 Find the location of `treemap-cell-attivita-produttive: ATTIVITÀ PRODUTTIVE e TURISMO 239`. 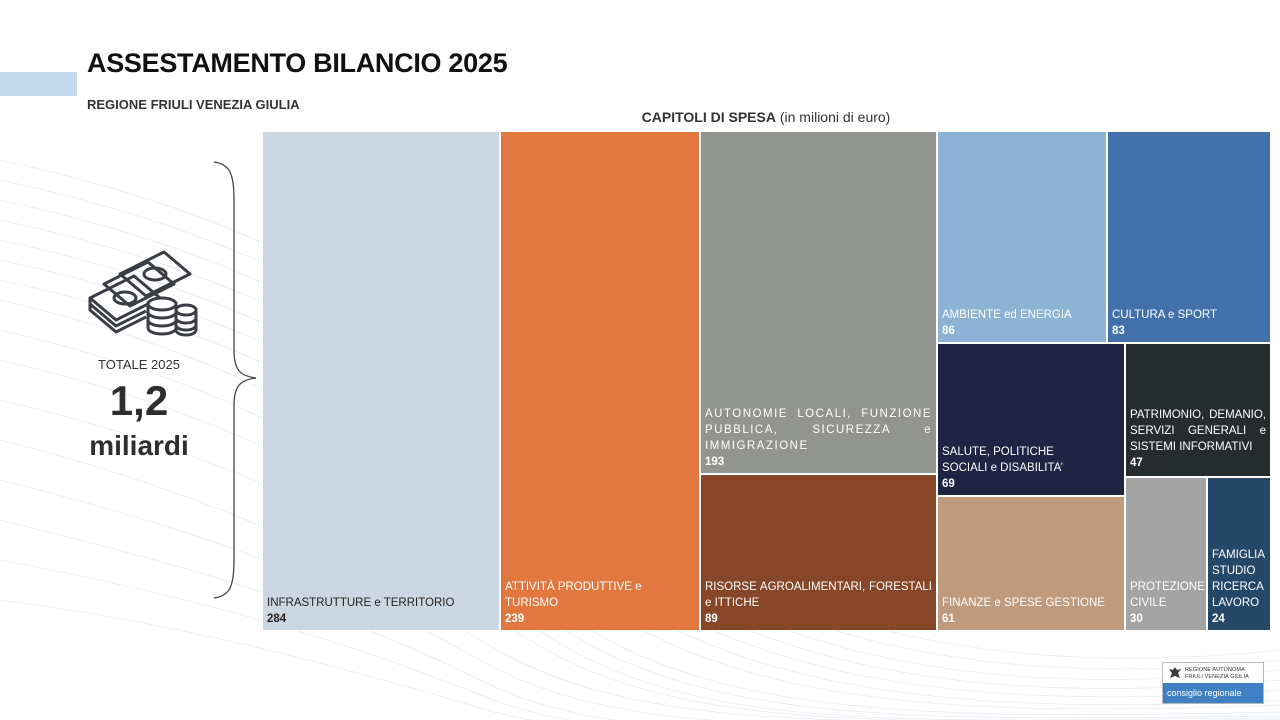

treemap-cell-attivita-produttive: ATTIVITÀ PRODUTTIVE e TURISMO 239 is located at coordinates (600, 381).